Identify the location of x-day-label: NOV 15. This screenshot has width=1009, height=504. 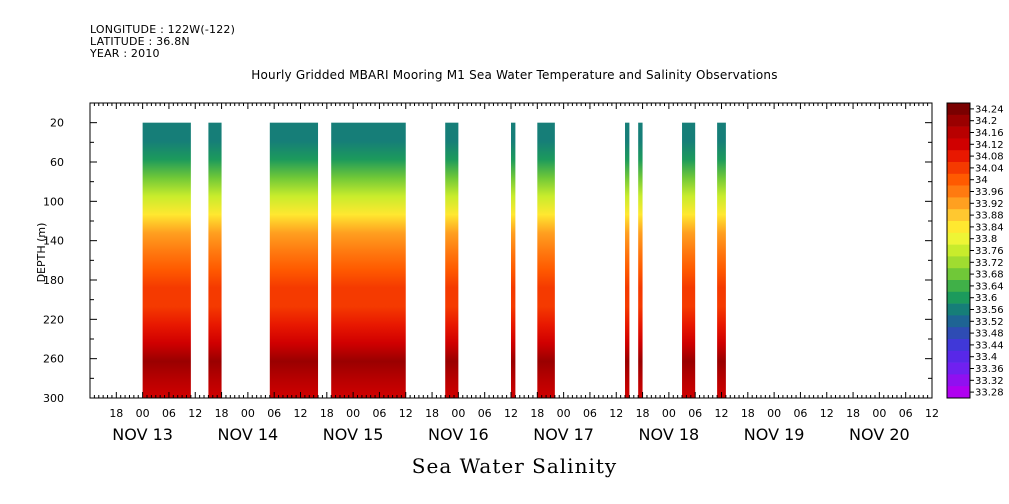
(353, 434).